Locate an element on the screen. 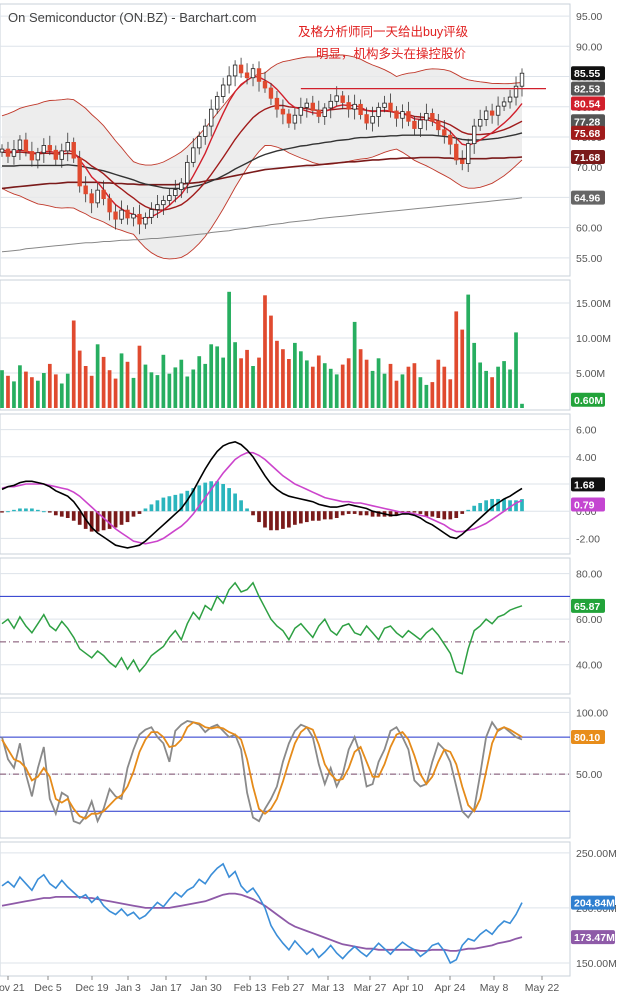 The image size is (618, 1000). y-tick-label: -2.00 is located at coordinates (588, 539).